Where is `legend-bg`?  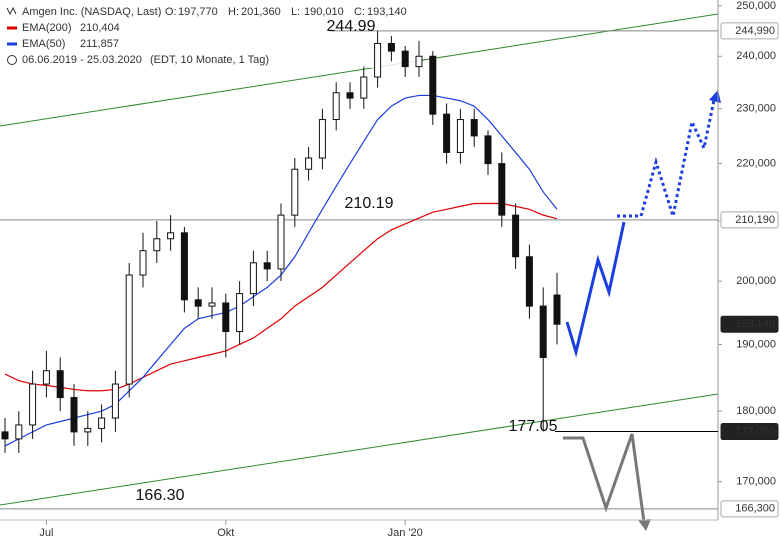
legend-bg is located at coordinates (212, 35).